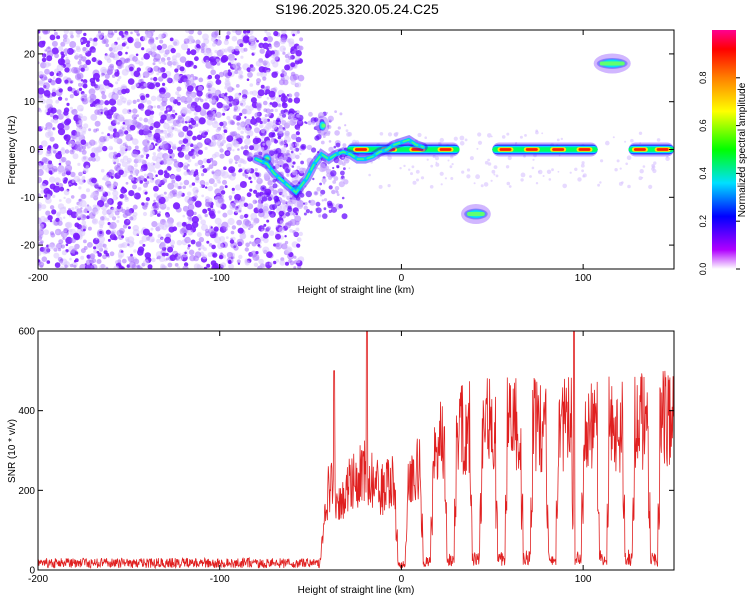 The width and height of the screenshot is (750, 600). I want to click on spectrogram-y-tick-label: 10, so click(30, 102).